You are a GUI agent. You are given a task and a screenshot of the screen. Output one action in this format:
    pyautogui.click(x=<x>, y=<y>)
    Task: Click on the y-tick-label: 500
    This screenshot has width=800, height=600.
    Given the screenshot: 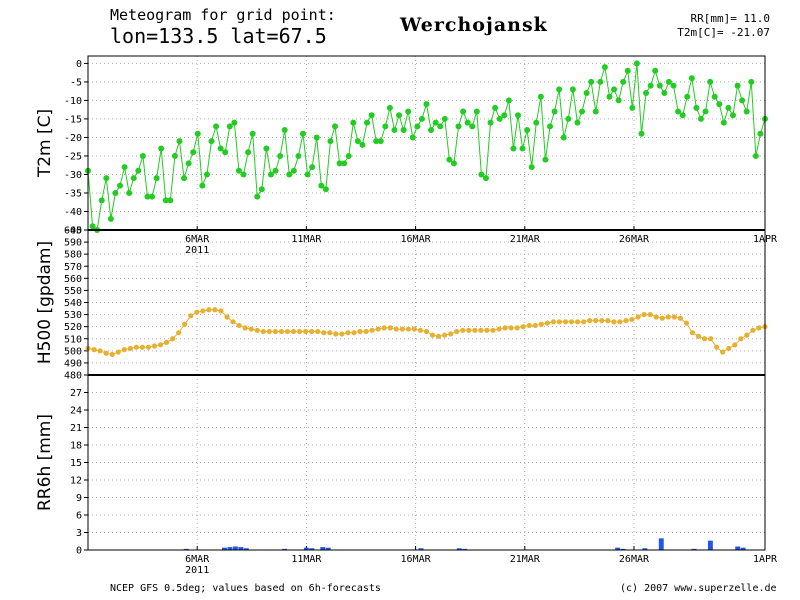 What is the action you would take?
    pyautogui.click(x=73, y=351)
    